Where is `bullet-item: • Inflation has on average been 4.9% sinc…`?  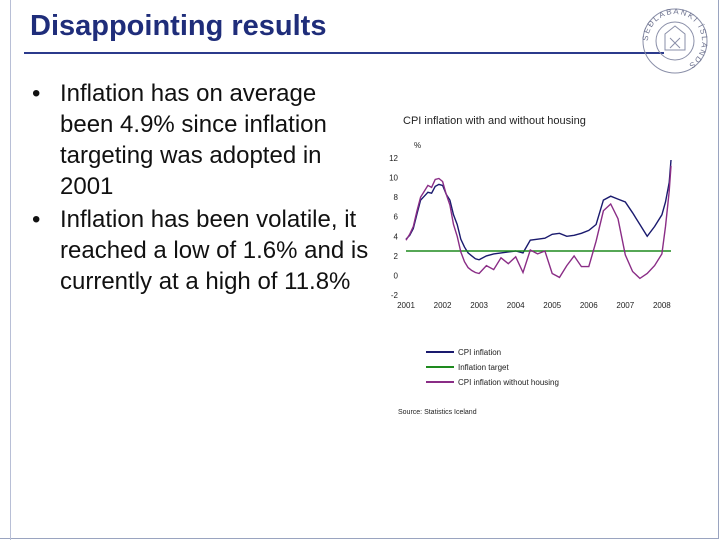
bullet-item: • Inflation has on average been 4.9% sinc… is located at coordinates (200, 140).